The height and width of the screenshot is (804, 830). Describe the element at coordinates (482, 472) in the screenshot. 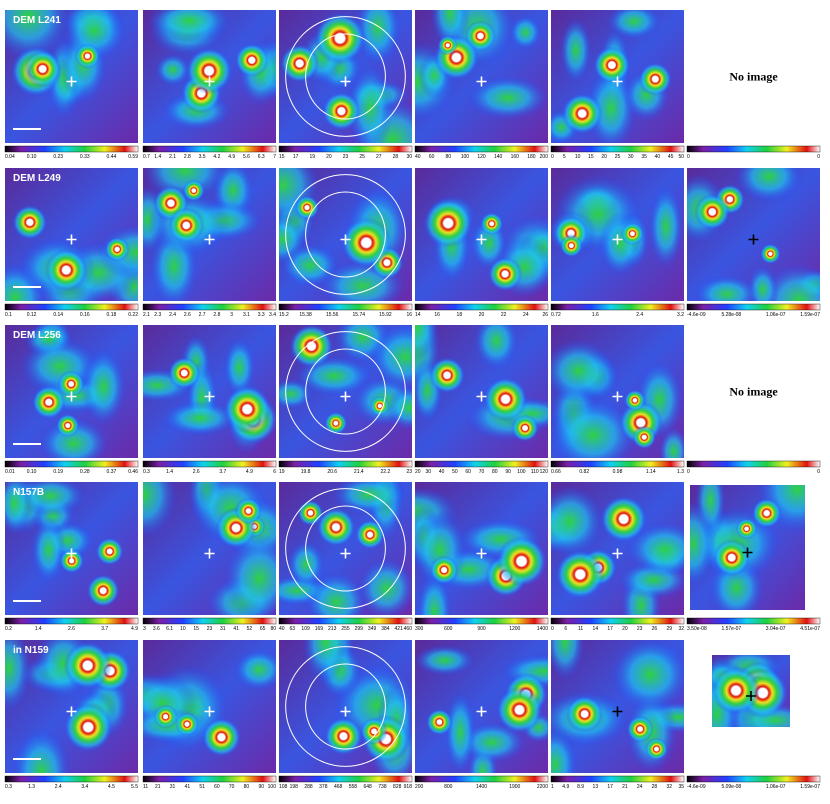

I see `colorbar-tick-label: 70` at that location.